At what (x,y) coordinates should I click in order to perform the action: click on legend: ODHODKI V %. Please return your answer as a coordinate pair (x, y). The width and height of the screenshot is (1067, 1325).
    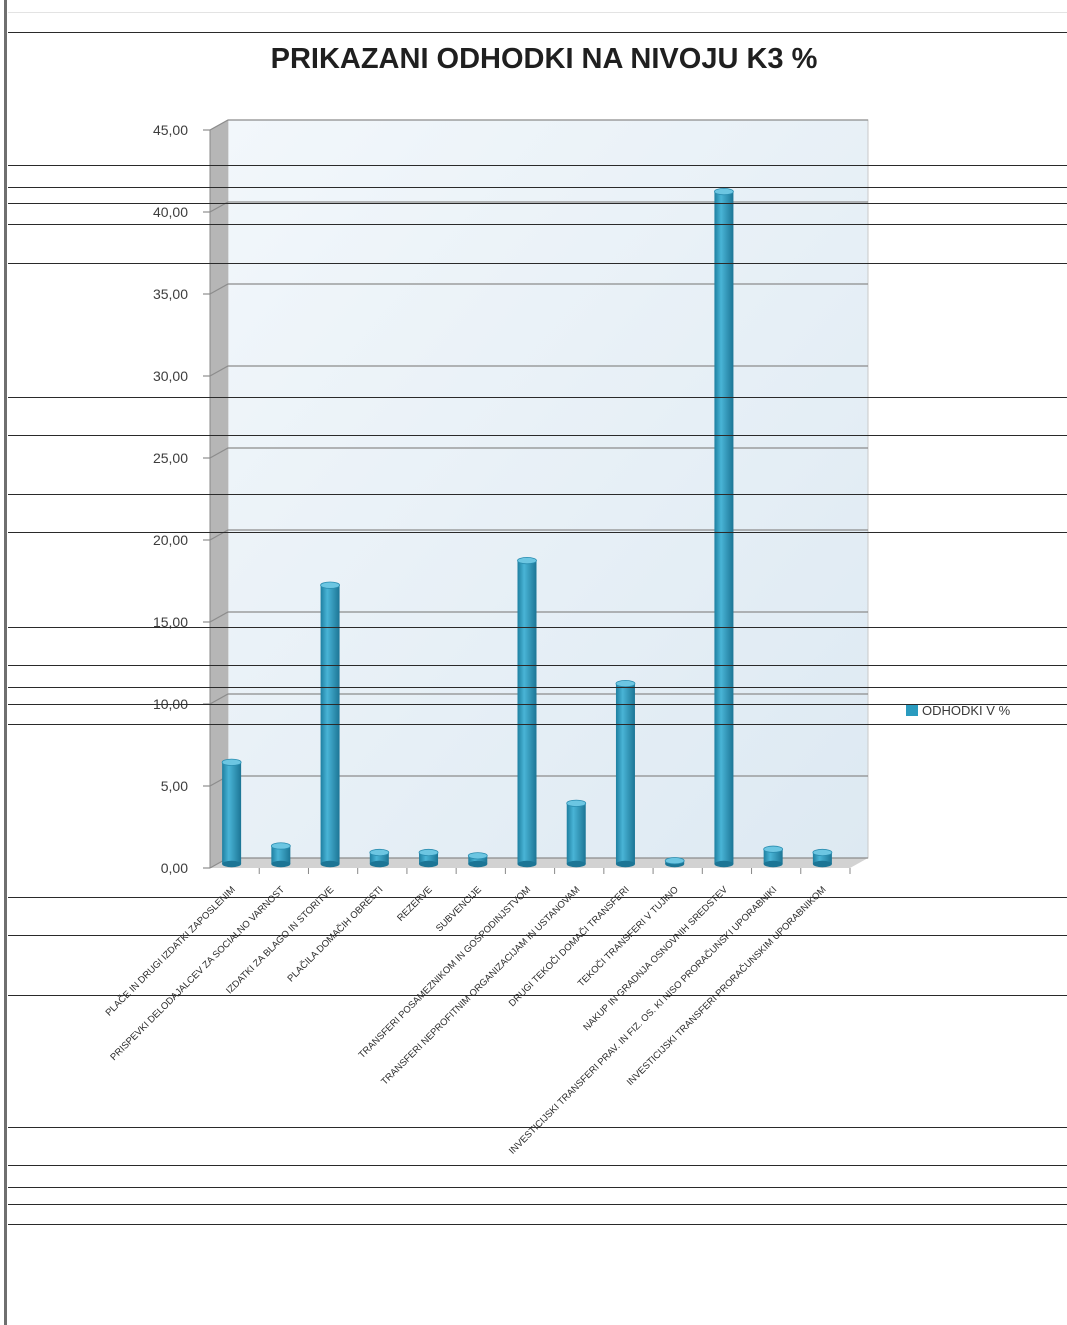
    Looking at the image, I should click on (958, 710).